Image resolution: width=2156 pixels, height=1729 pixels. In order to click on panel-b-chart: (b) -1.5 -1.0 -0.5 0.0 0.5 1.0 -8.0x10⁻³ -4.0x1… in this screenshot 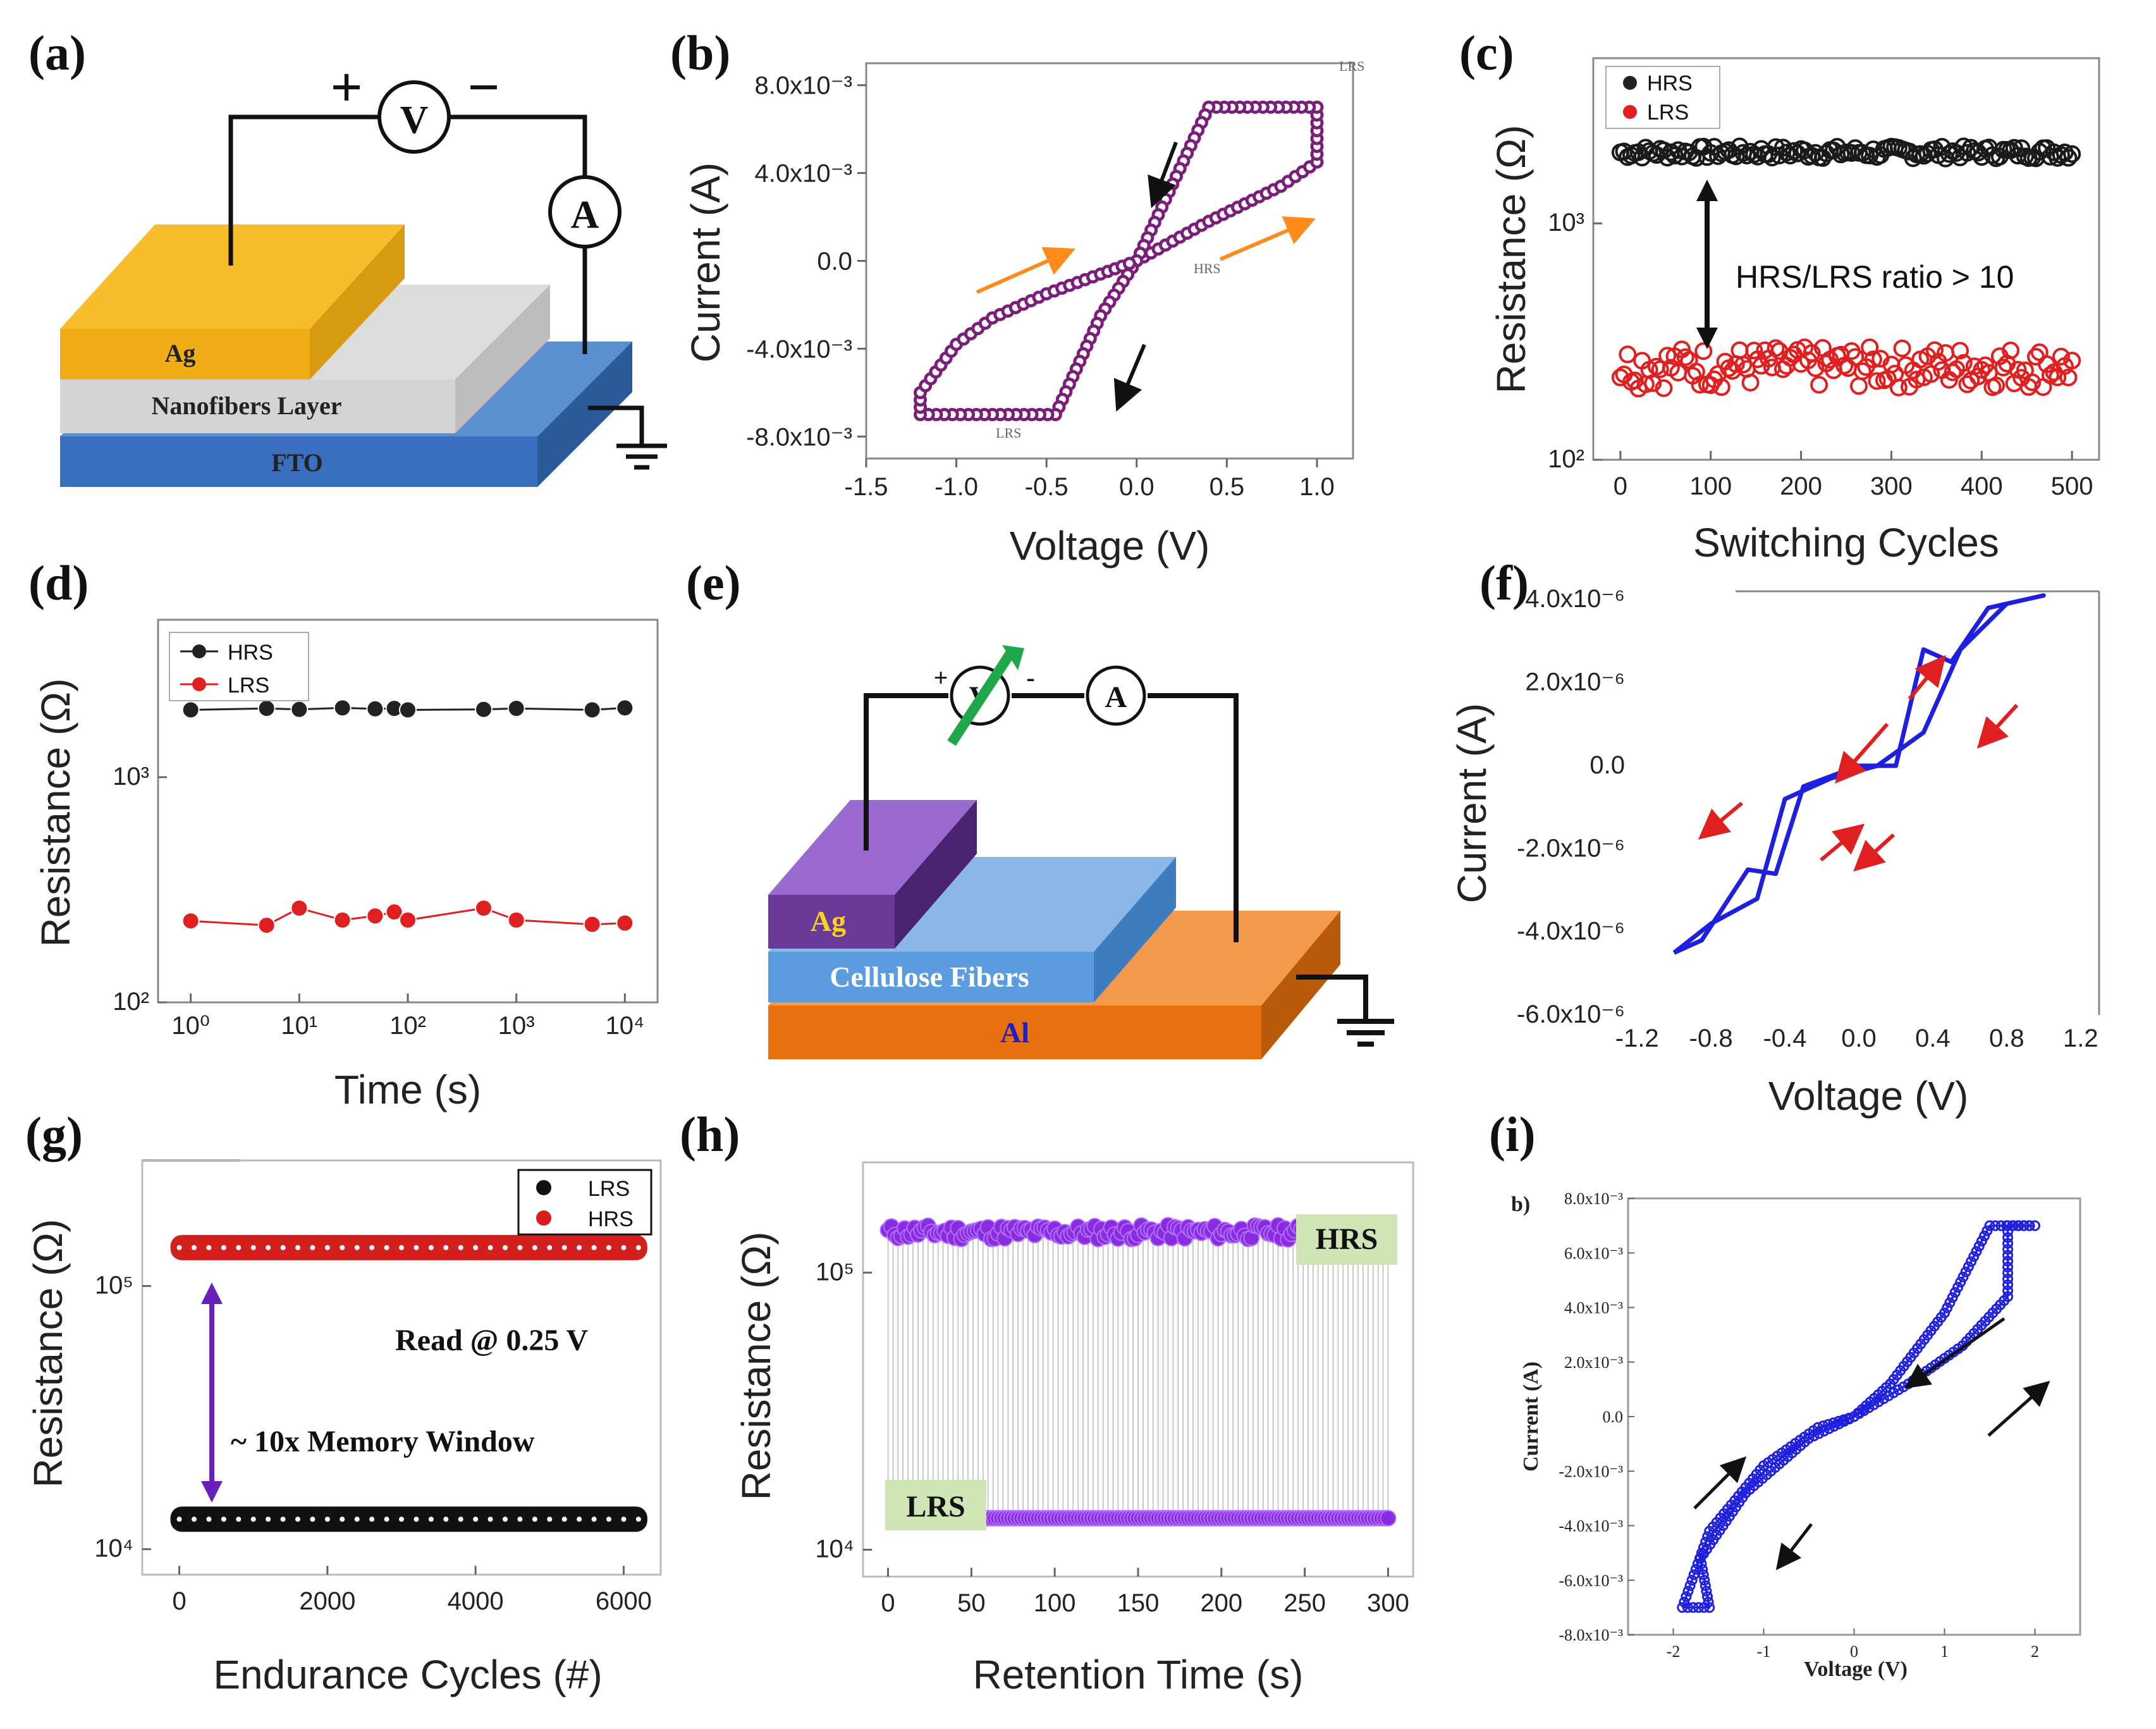, I will do `click(1017, 297)`.